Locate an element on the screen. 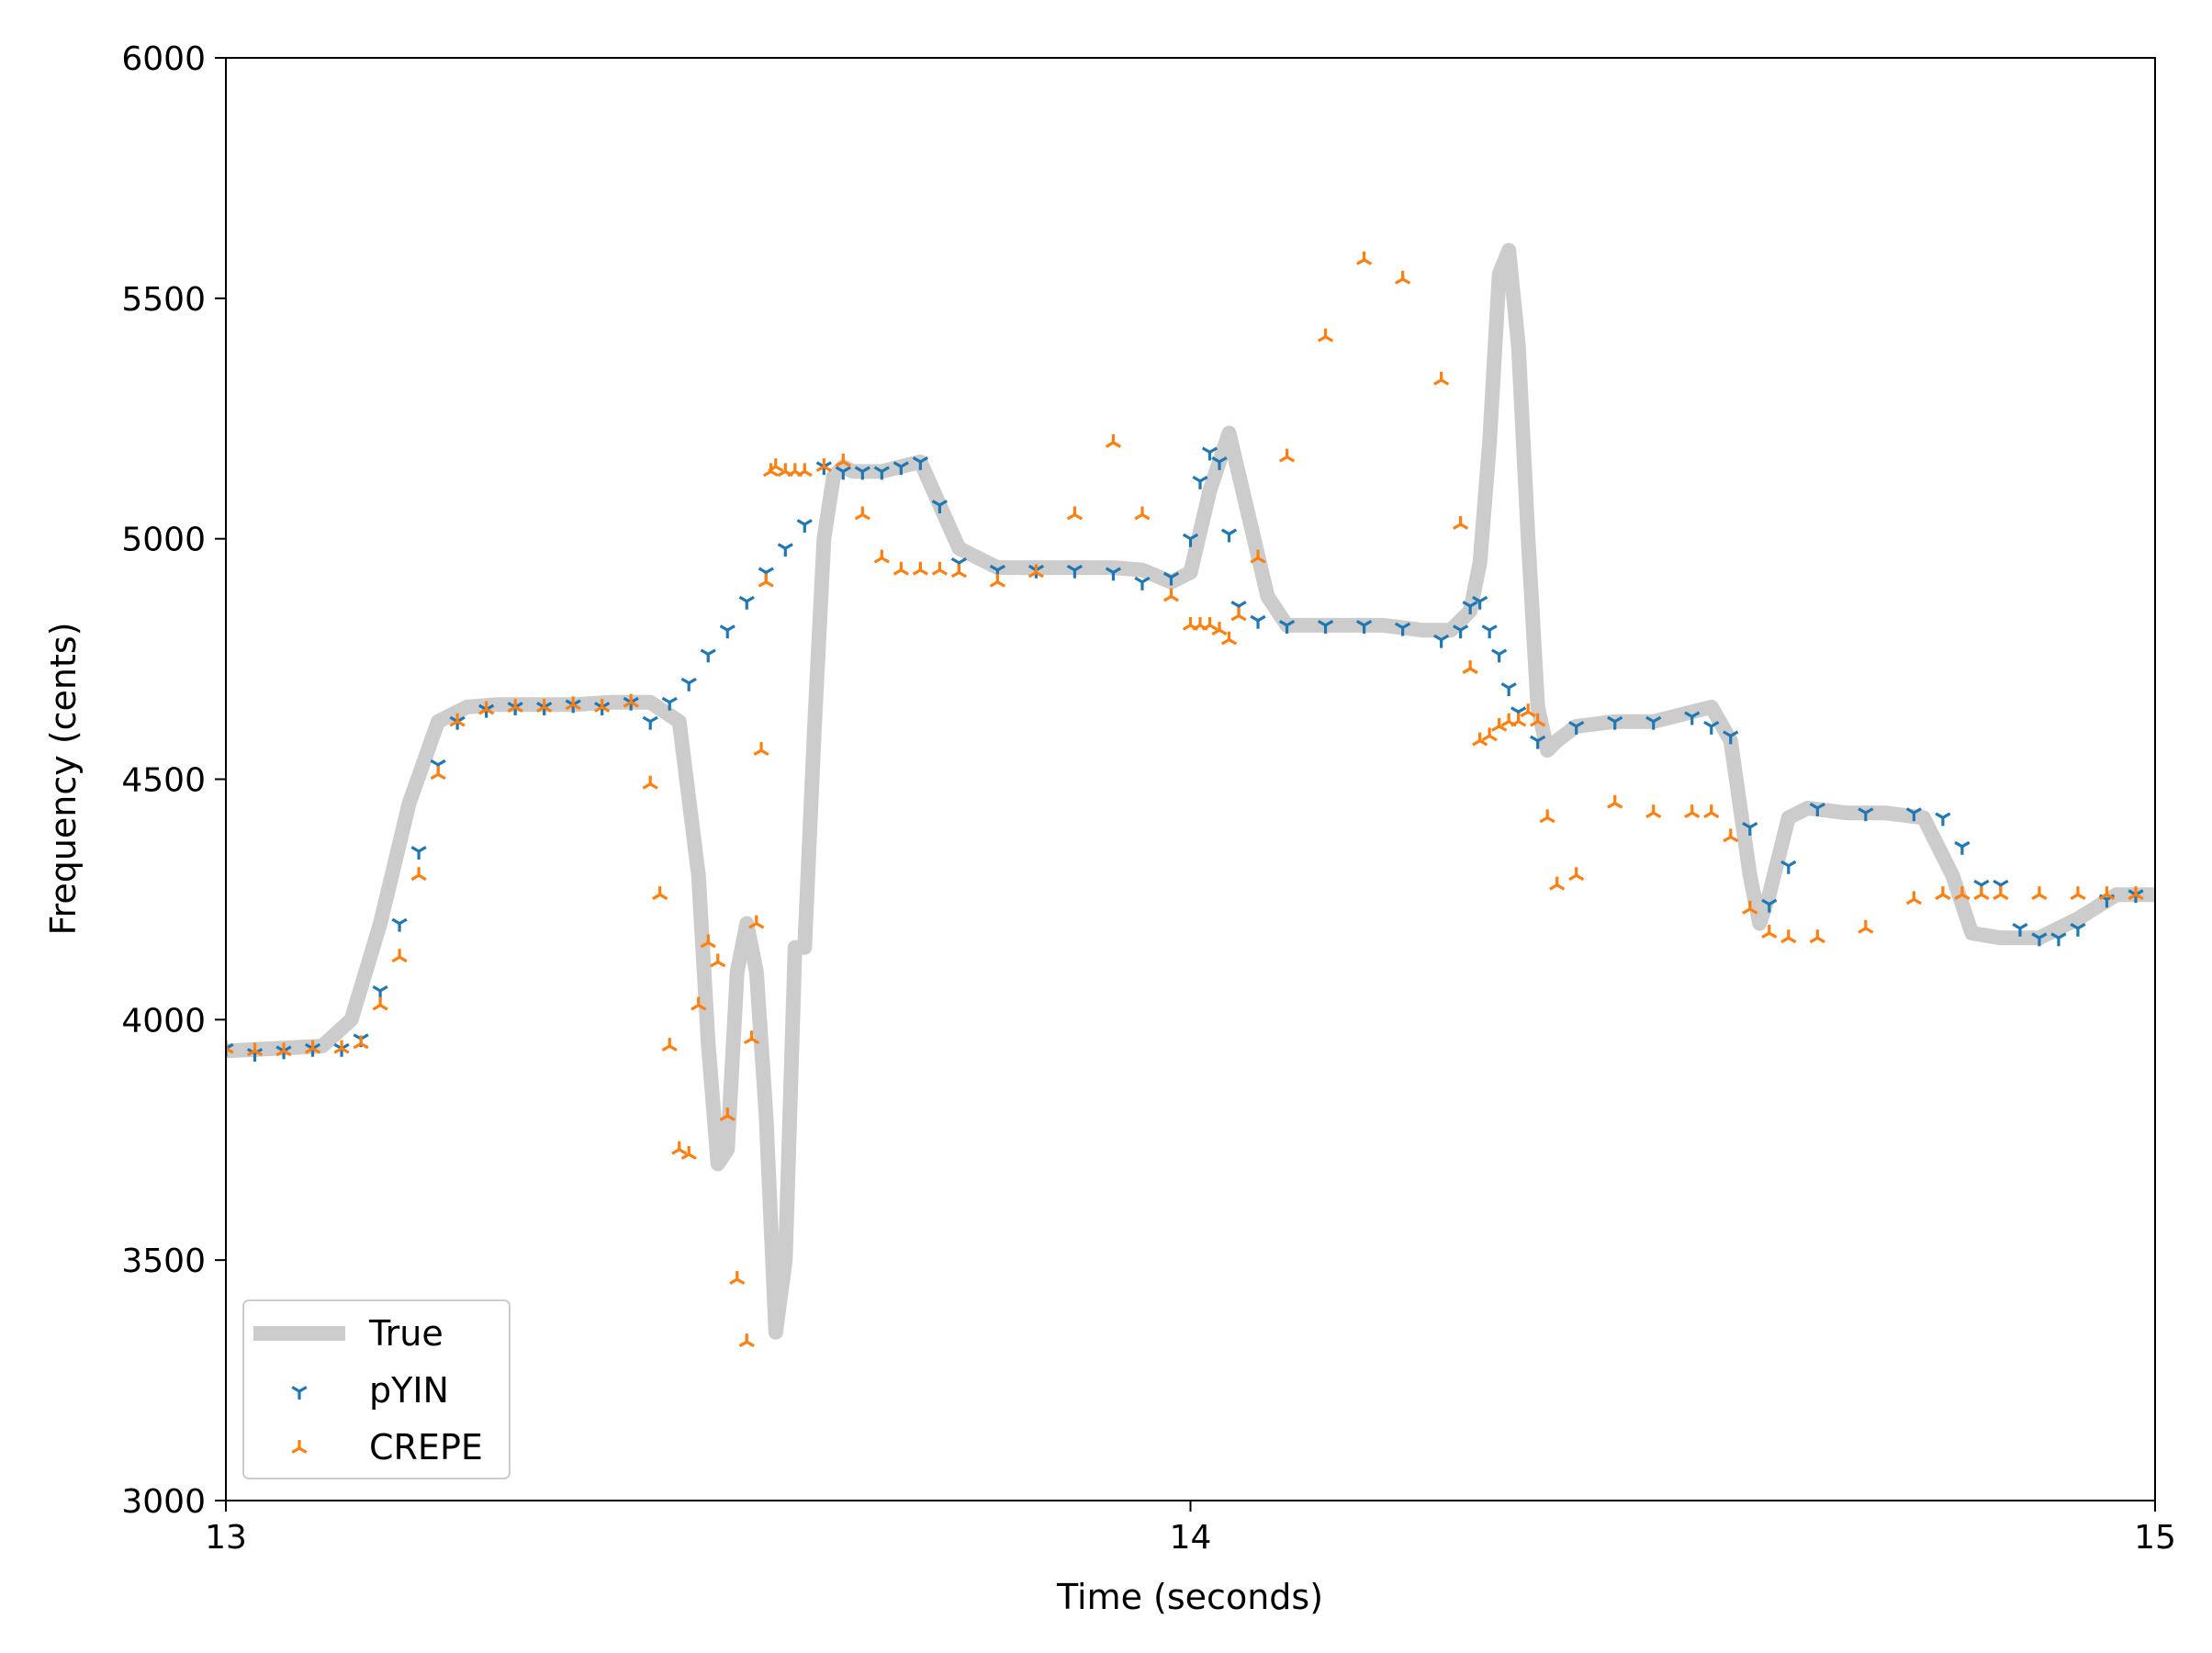 The width and height of the screenshot is (2212, 1653). x-tick-label-2: 15 is located at coordinates (2155, 1538).